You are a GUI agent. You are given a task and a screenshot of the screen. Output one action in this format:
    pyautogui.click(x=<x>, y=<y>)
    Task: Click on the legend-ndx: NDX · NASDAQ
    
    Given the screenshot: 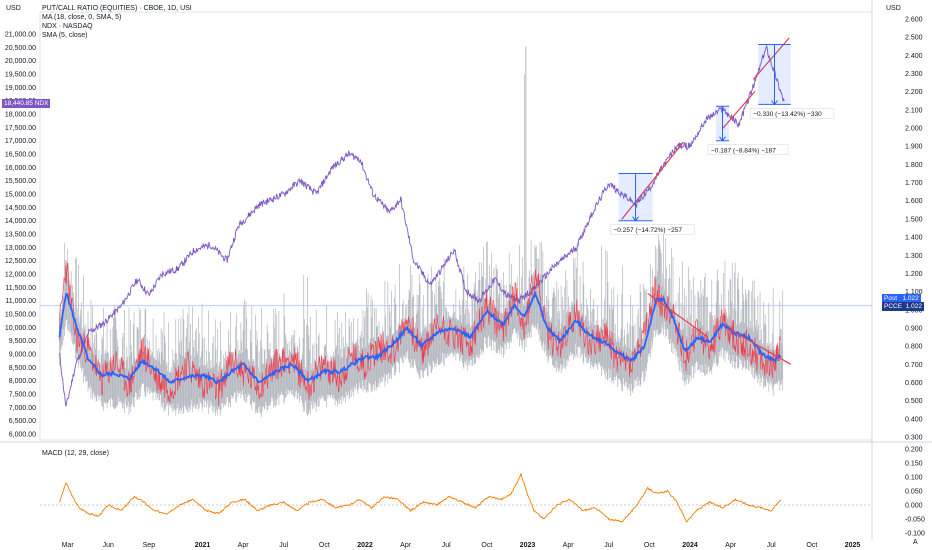 What is the action you would take?
    pyautogui.click(x=67, y=26)
    